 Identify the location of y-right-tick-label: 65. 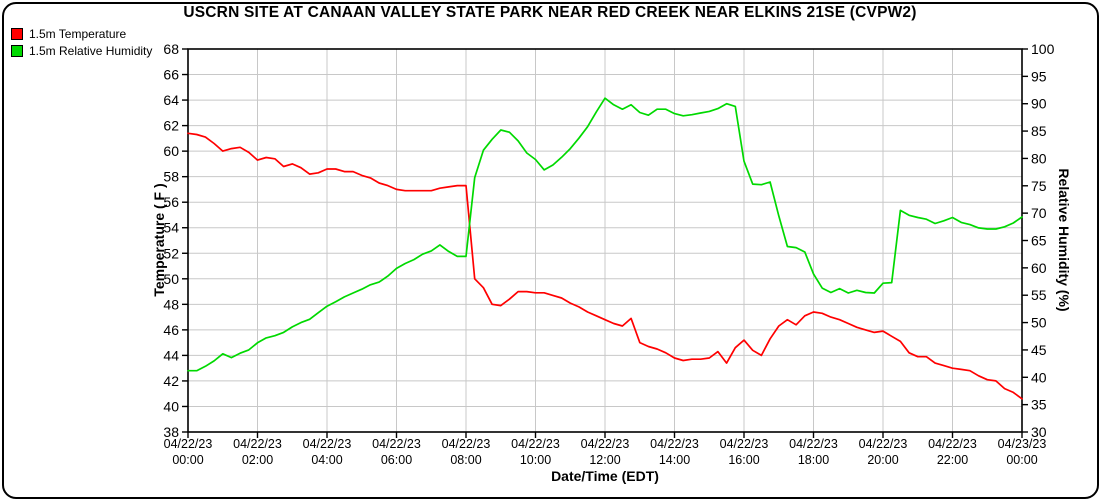
(1039, 241).